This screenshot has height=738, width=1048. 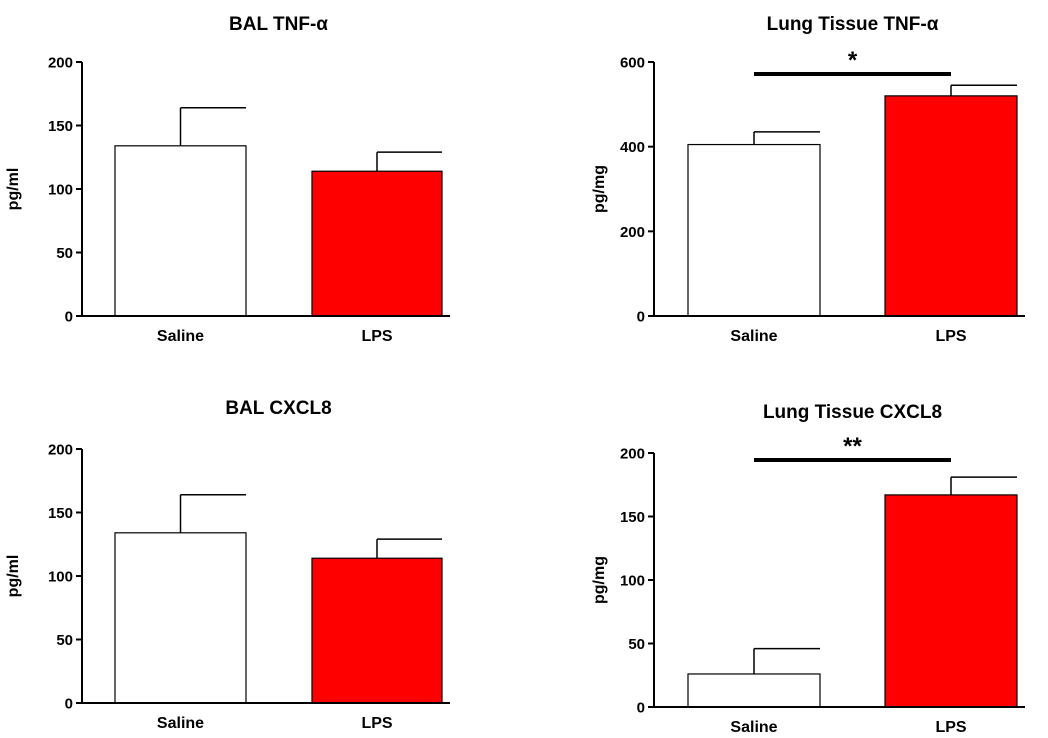 I want to click on y-tick-label: 600, so click(x=632, y=63).